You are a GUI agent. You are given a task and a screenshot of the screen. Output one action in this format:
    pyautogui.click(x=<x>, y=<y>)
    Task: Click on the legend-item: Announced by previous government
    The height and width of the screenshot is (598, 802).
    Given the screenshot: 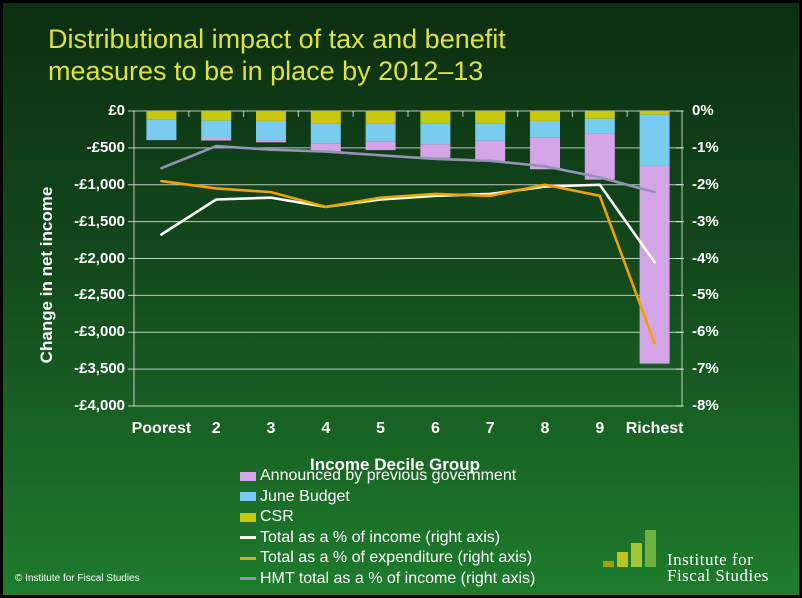 What is the action you would take?
    pyautogui.click(x=387, y=476)
    